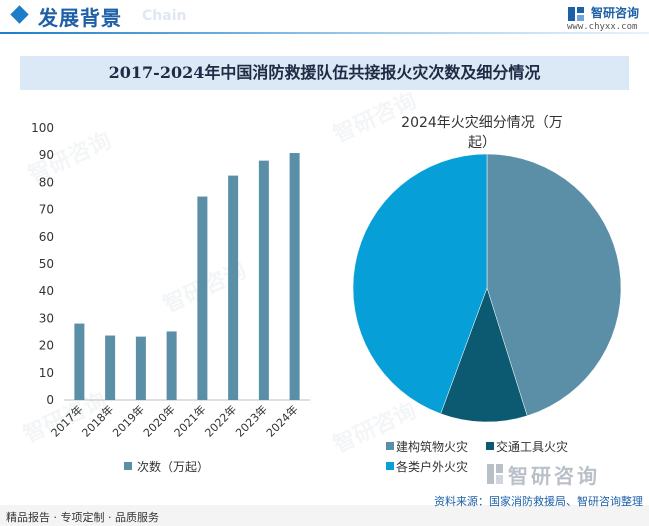  I want to click on header-title: 发展背景, so click(80, 18).